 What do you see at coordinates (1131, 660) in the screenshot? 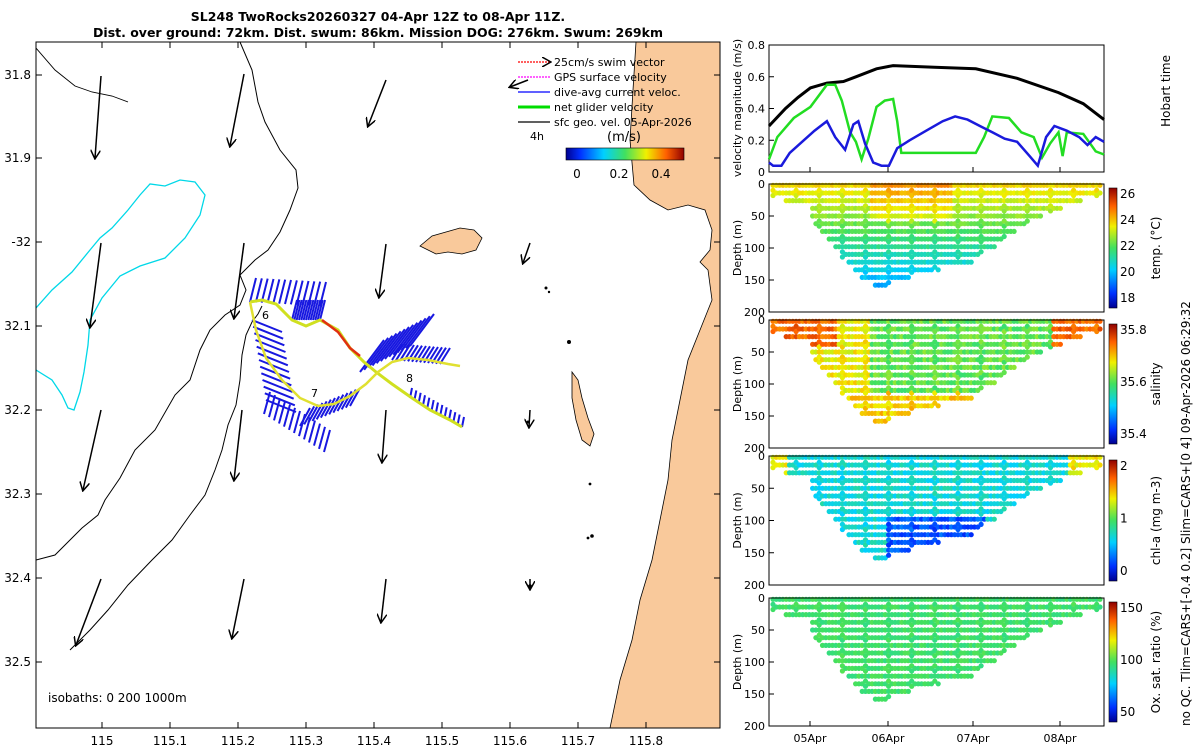
I see `section-colorbar-tick: 100` at bounding box center [1131, 660].